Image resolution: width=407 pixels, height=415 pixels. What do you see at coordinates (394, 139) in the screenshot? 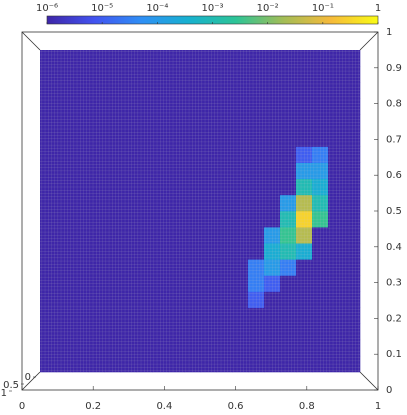
I see `y-tick-label: 0.7` at bounding box center [394, 139].